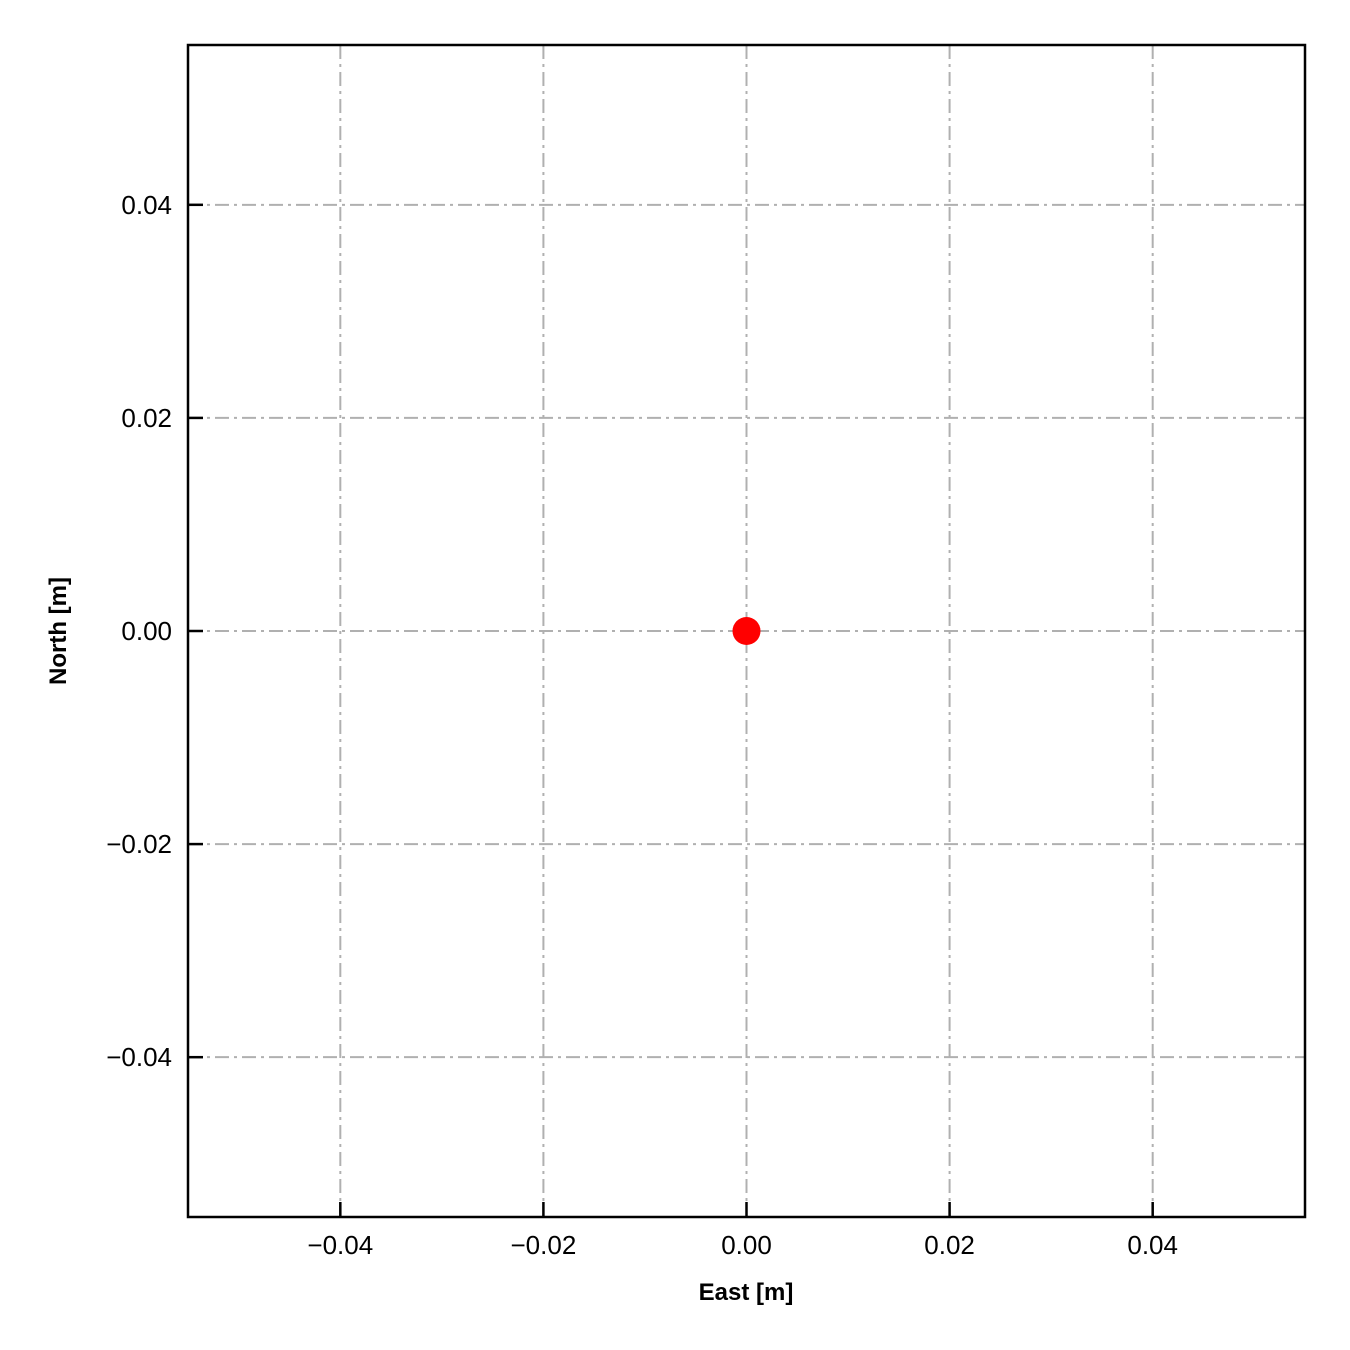  I want to click on y-tick-label: −0.02, so click(139, 844).